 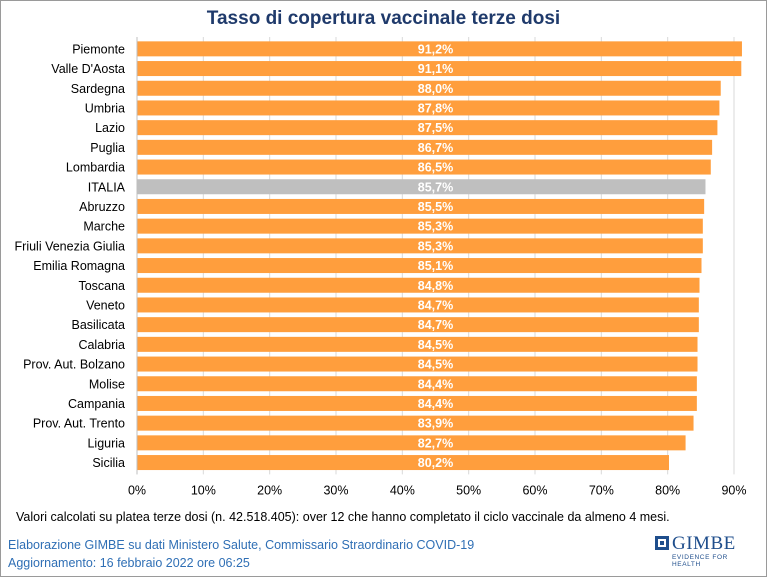 I want to click on data-label: 88,0%, so click(x=435, y=89).